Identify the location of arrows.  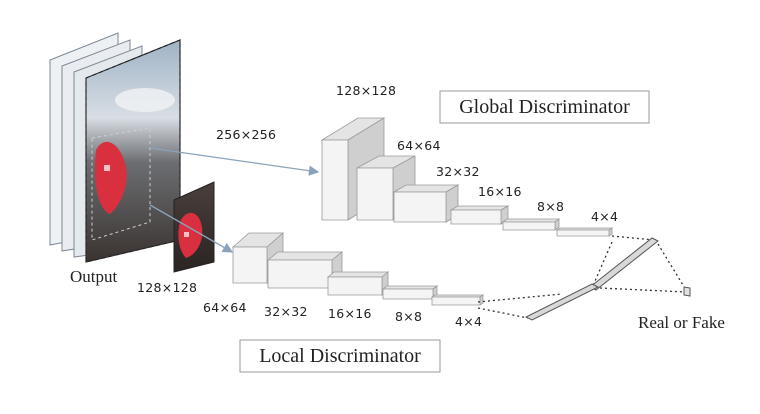
(234, 200).